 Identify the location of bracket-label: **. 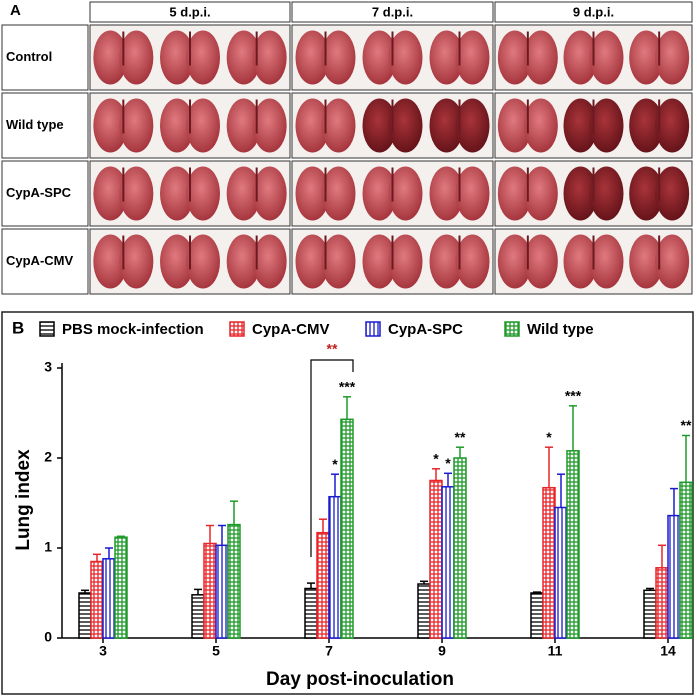
(332, 349).